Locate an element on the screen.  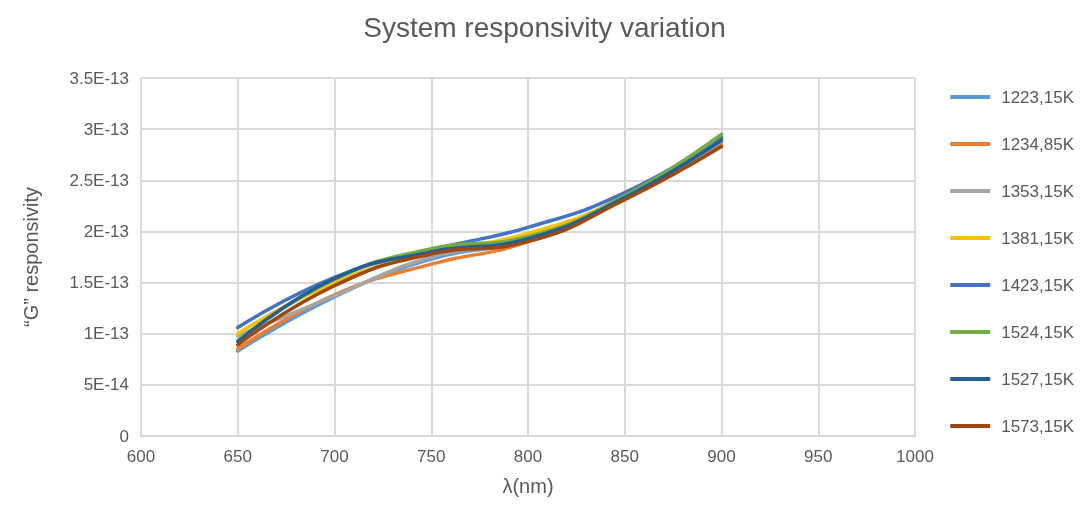
legend-label: 1573,15K is located at coordinates (1038, 426).